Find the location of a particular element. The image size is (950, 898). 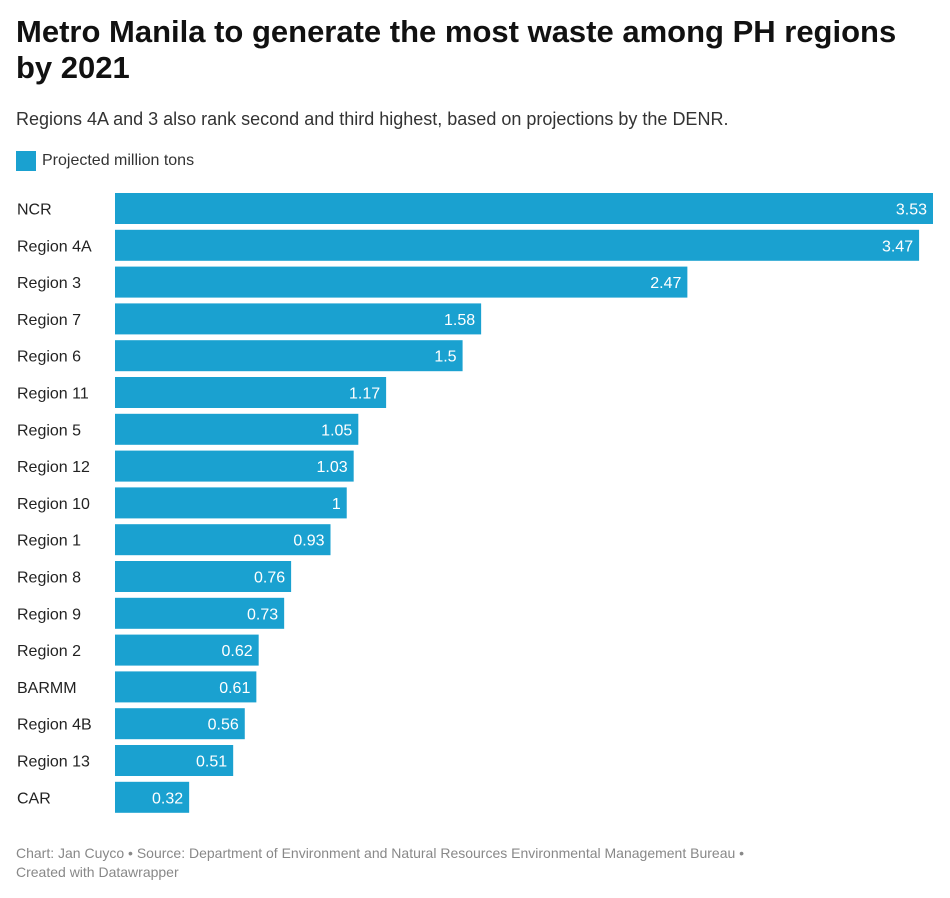

category-label: Region 1 is located at coordinates (49, 541).